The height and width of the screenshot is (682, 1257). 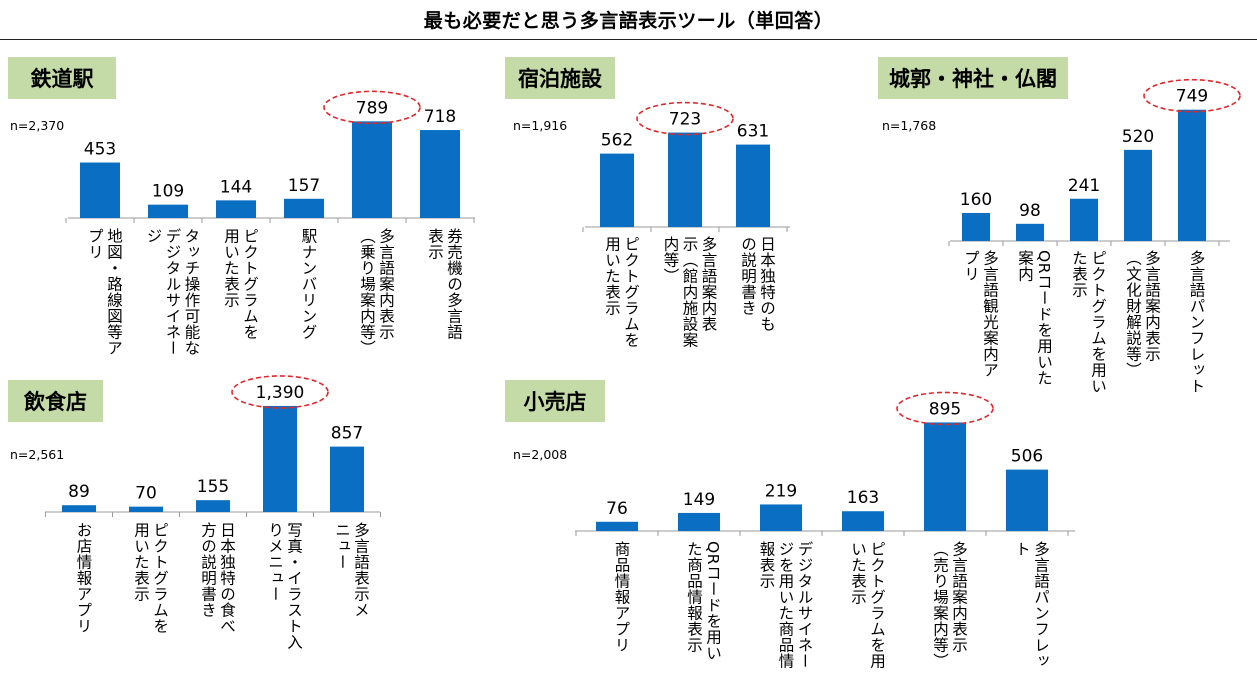 I want to click on chart-2-category-label-2: ピクトグラムを用い た表示, so click(x=1088, y=322).